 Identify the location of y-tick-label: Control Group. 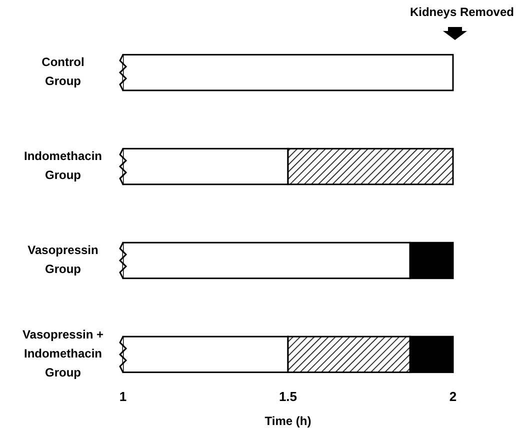
(63, 71).